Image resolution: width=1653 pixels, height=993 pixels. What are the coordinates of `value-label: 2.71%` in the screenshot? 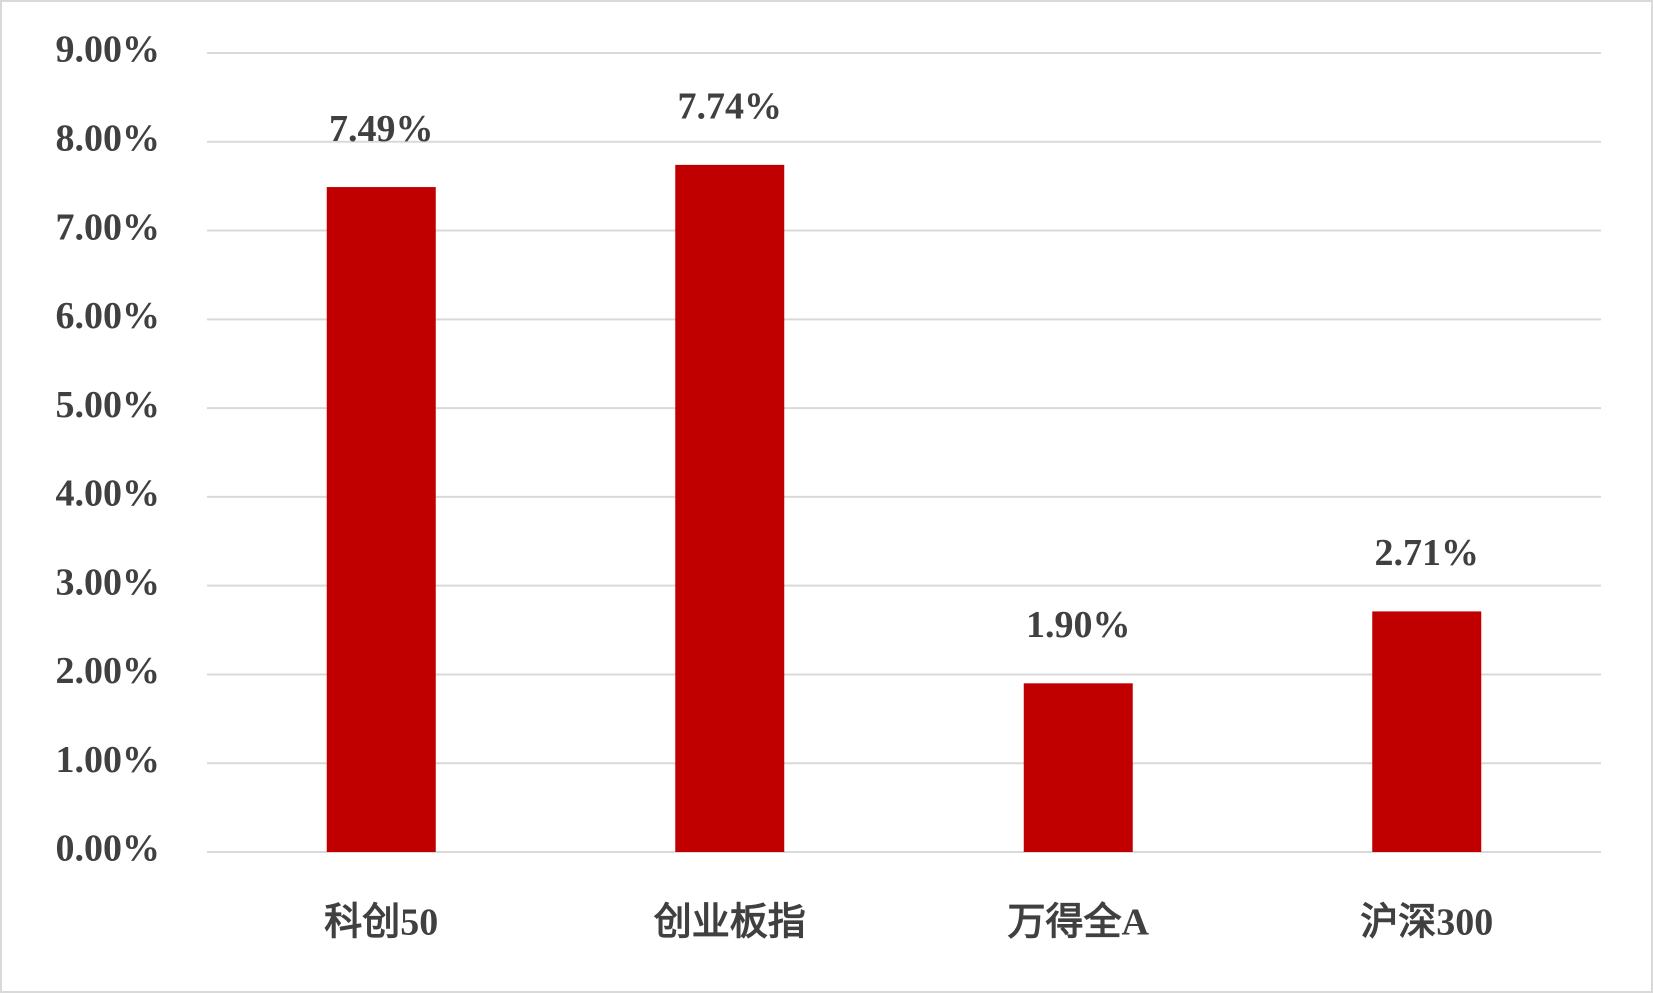 It's located at (1427, 553).